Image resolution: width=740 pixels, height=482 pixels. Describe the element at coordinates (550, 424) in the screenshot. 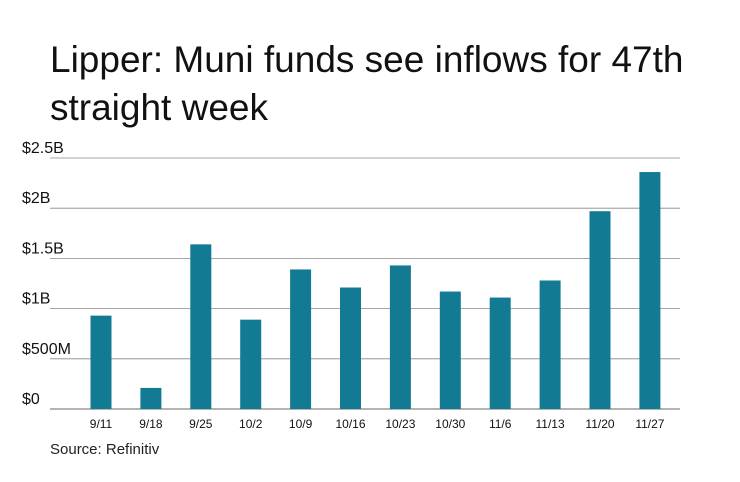

I see `x-tick-label: 11/13` at that location.